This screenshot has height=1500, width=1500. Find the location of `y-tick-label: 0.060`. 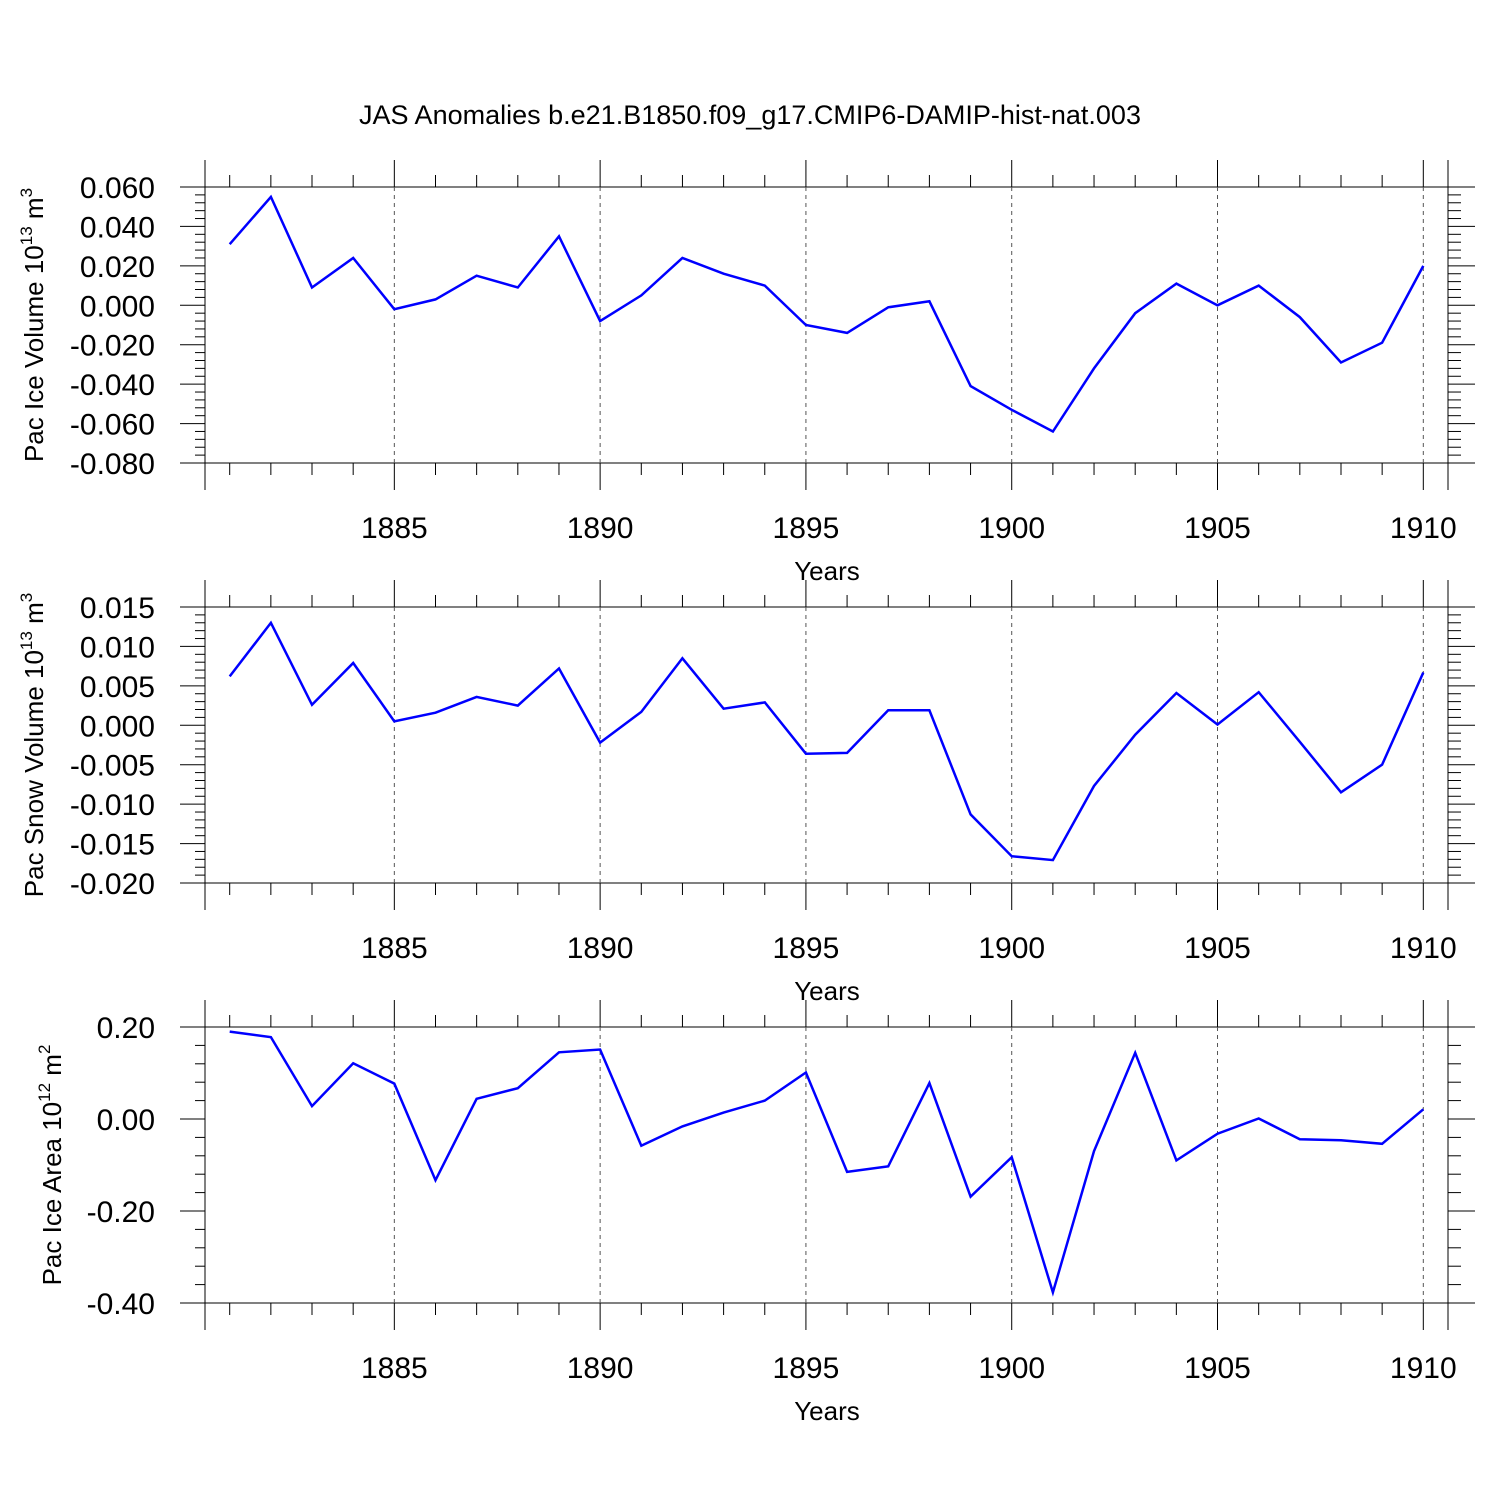

y-tick-label: 0.060 is located at coordinates (117, 188).